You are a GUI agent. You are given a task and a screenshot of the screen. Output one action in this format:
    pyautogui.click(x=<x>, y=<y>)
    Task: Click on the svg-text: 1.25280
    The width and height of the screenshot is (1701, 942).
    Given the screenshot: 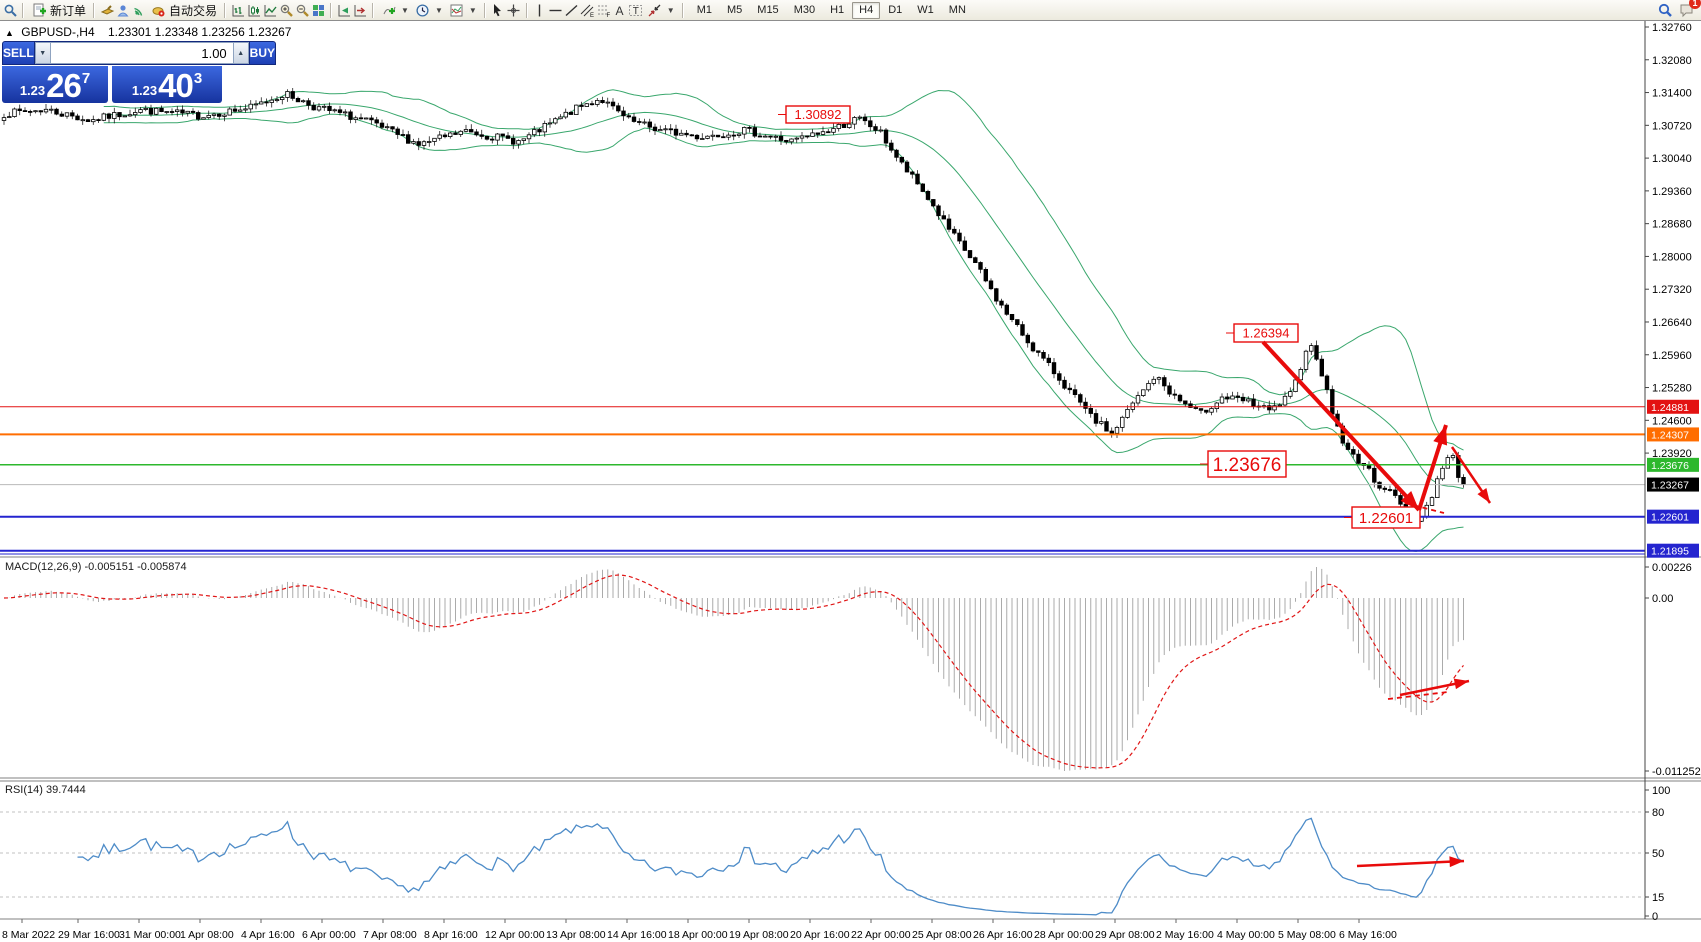 What is the action you would take?
    pyautogui.click(x=1672, y=389)
    